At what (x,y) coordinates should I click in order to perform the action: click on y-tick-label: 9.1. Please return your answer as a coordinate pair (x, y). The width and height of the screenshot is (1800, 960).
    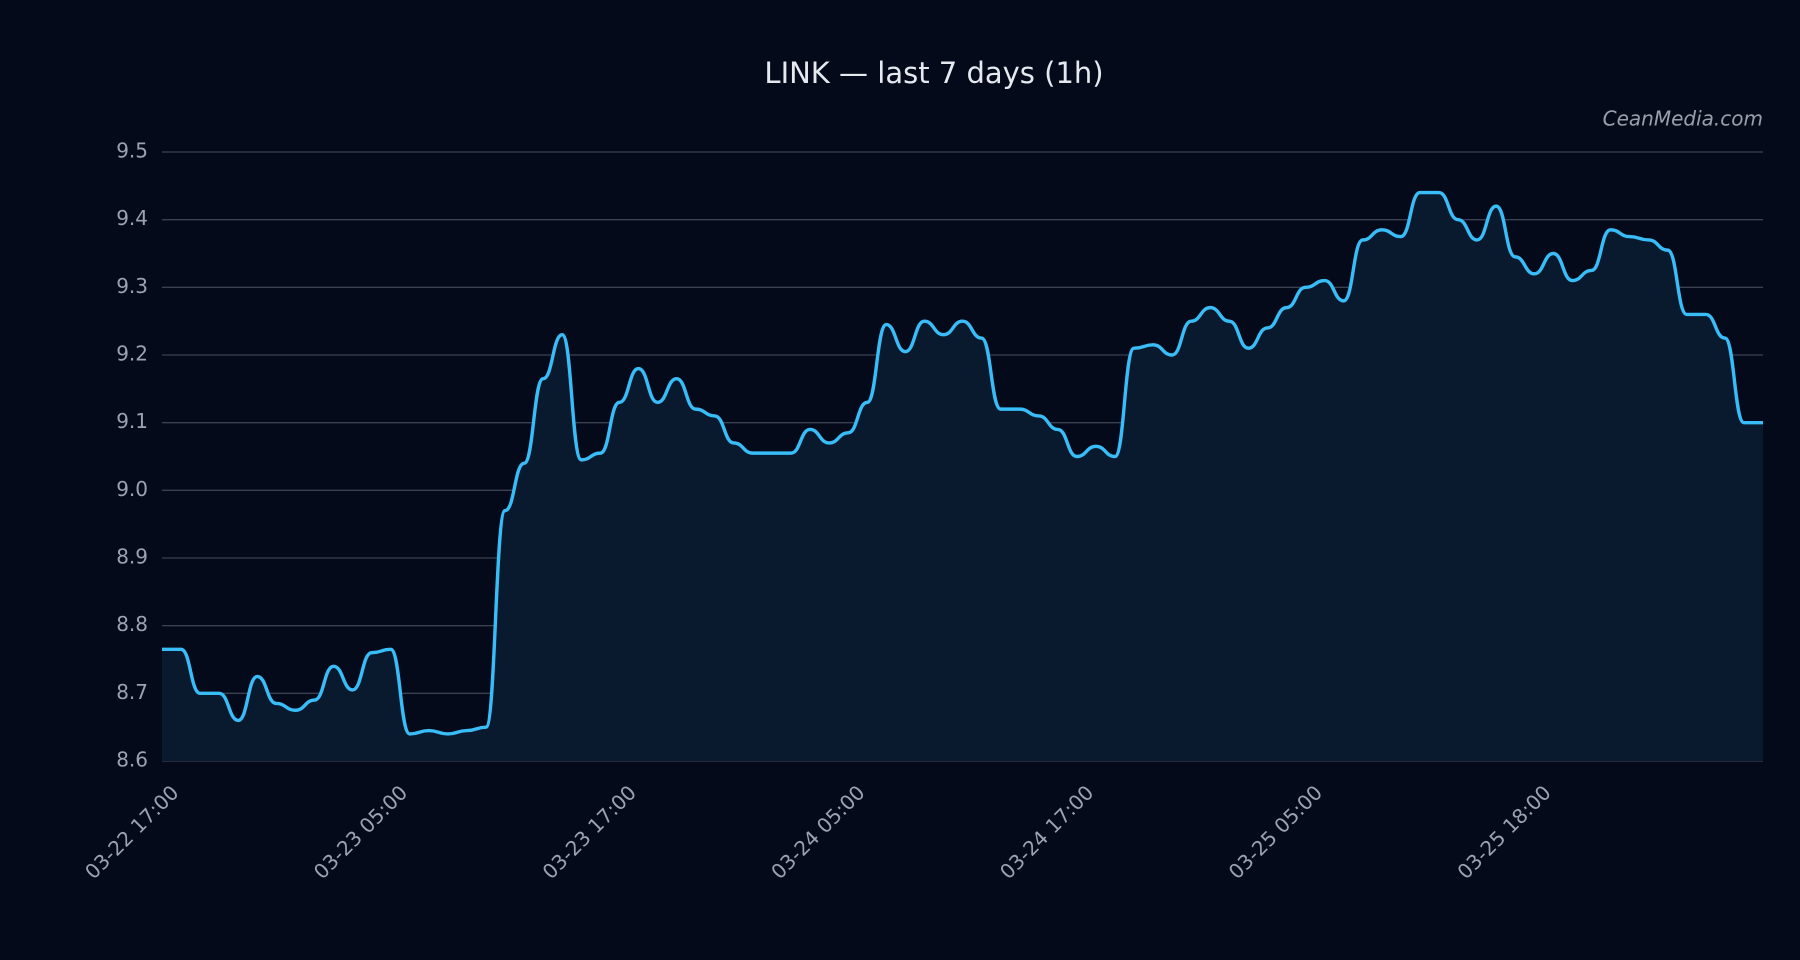
    Looking at the image, I should click on (132, 421).